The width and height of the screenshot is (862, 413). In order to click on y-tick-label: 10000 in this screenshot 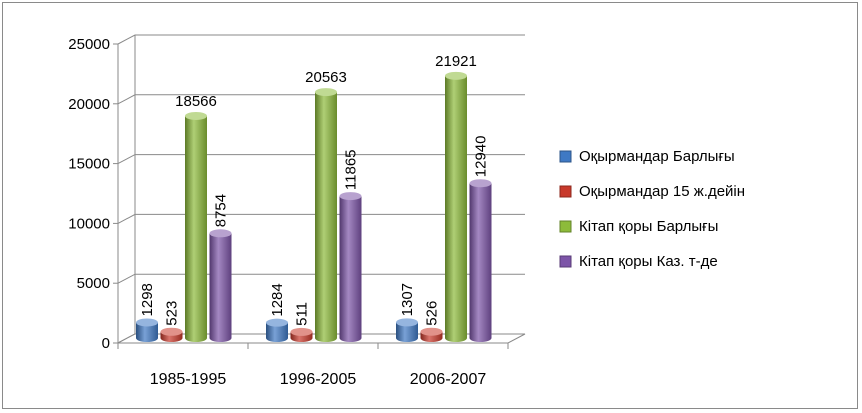, I will do `click(89, 223)`.